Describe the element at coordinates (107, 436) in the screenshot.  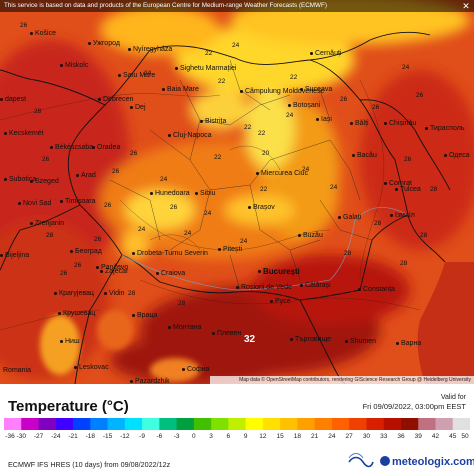
I see `colorbar-tick-label: -15` at that location.